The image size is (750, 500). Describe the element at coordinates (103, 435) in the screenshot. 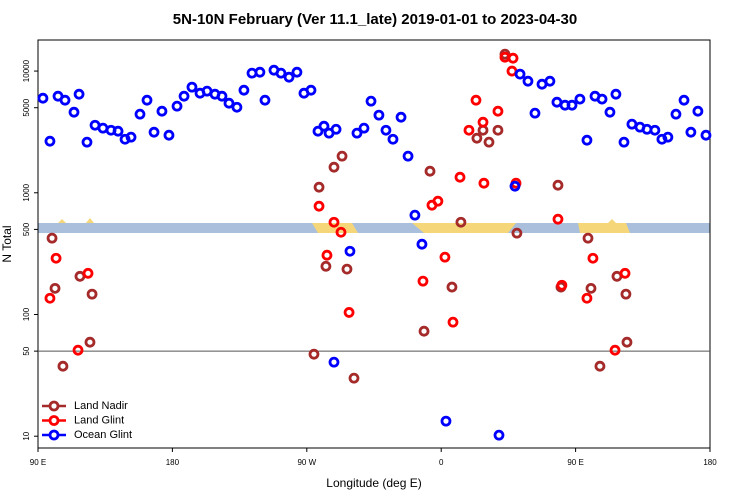

I see `legend-label: Ocean Glint` at that location.